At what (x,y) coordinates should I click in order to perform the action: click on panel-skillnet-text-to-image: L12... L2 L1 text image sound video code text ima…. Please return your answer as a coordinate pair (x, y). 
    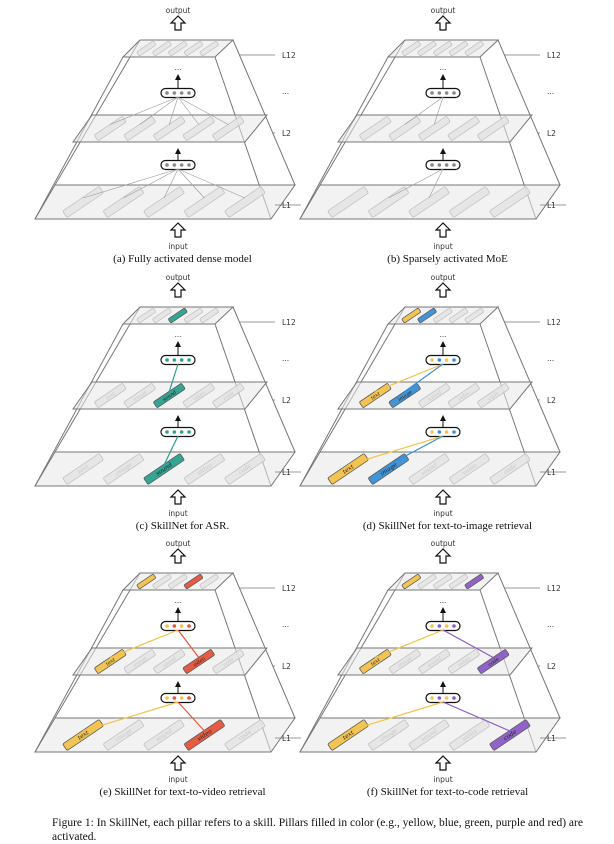
    Looking at the image, I should click on (447, 402).